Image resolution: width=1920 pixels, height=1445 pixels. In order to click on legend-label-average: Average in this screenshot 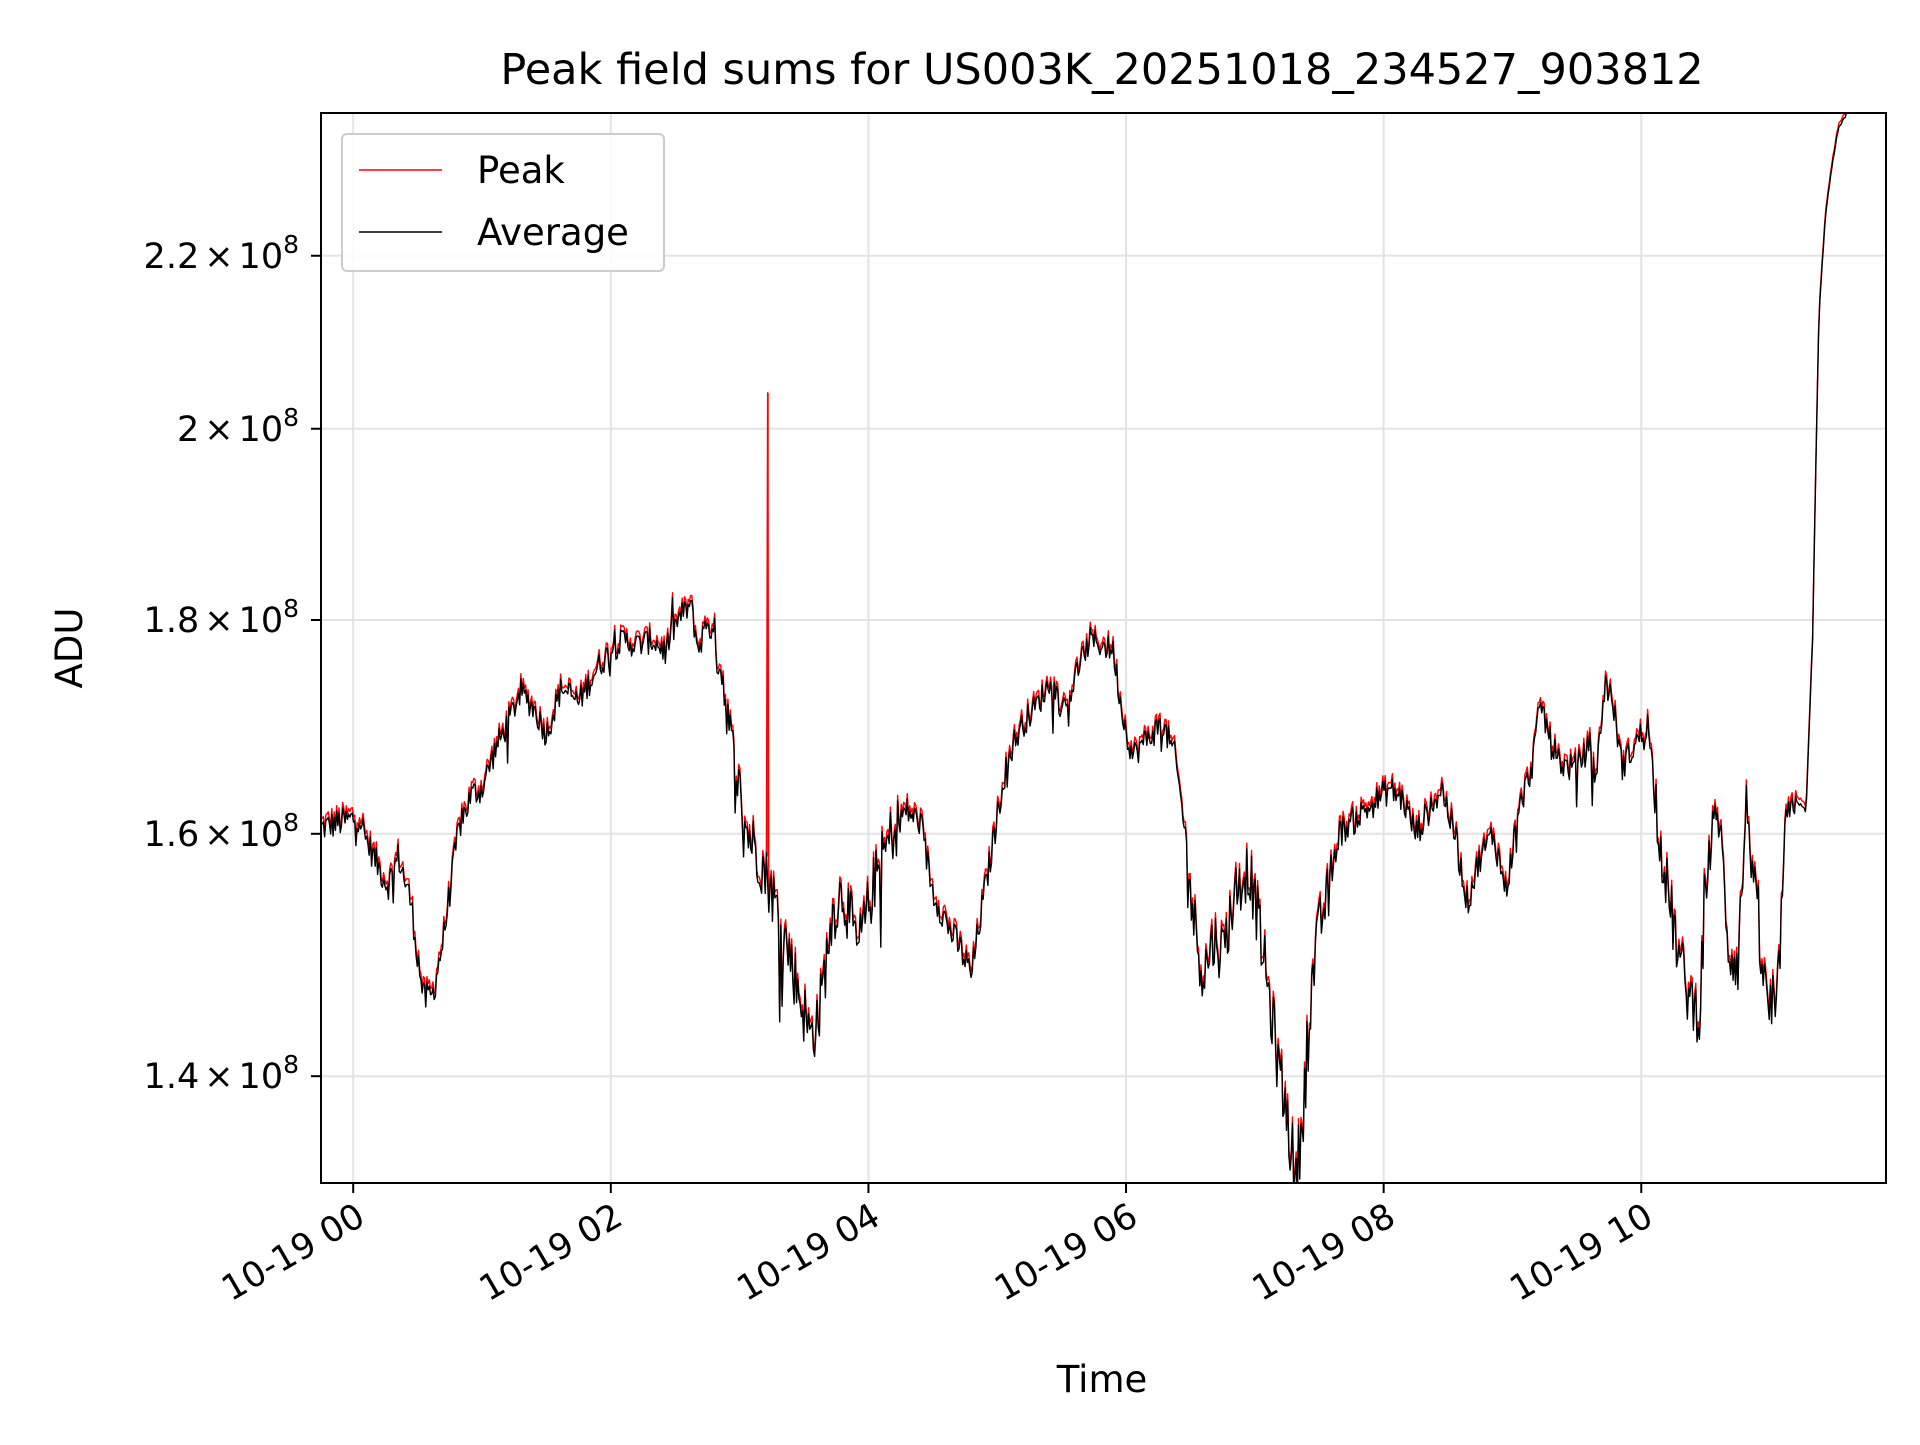, I will do `click(553, 232)`.